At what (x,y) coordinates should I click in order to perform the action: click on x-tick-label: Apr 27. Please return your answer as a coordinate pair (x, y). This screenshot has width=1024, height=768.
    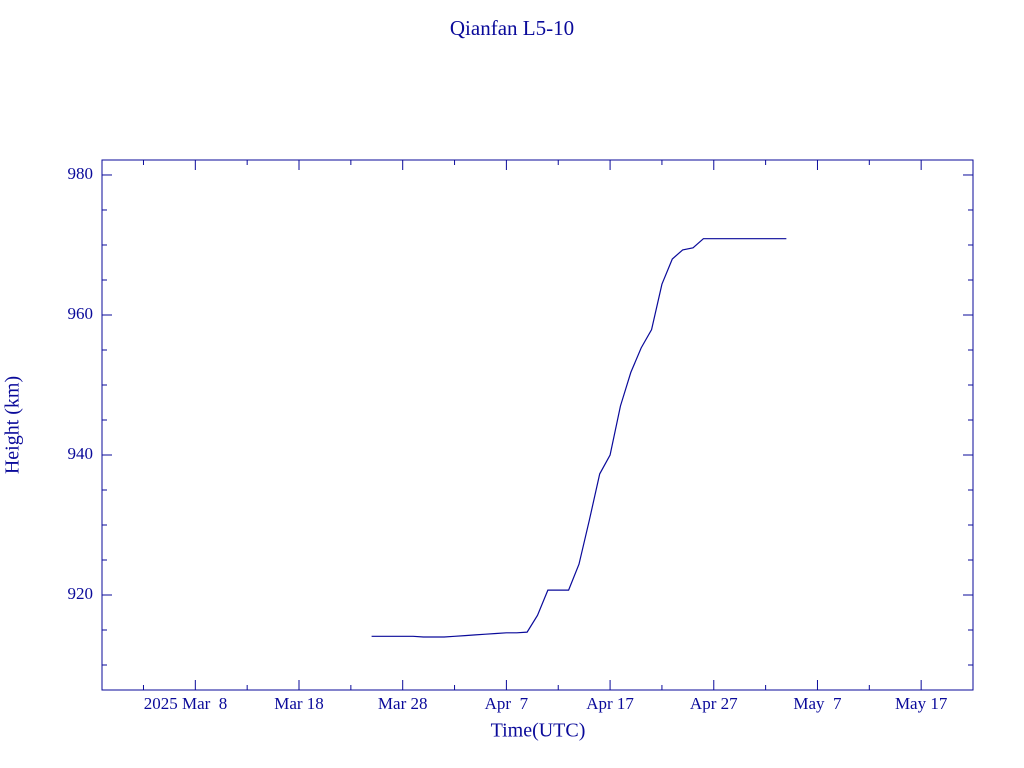
    Looking at the image, I should click on (714, 703).